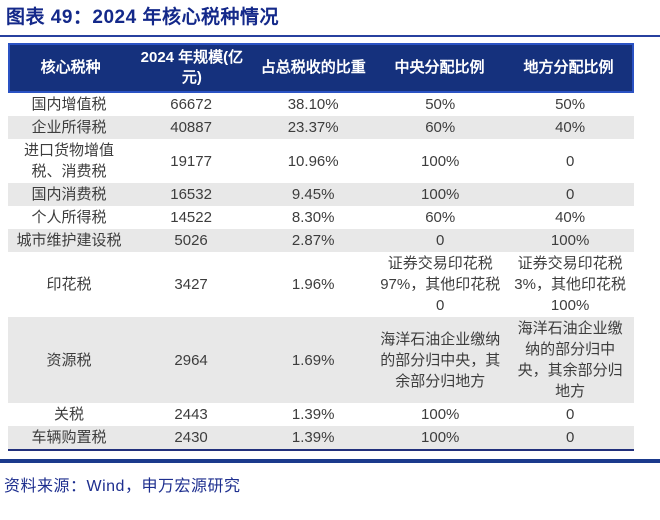  I want to click on cell-scale: 66672, so click(191, 104).